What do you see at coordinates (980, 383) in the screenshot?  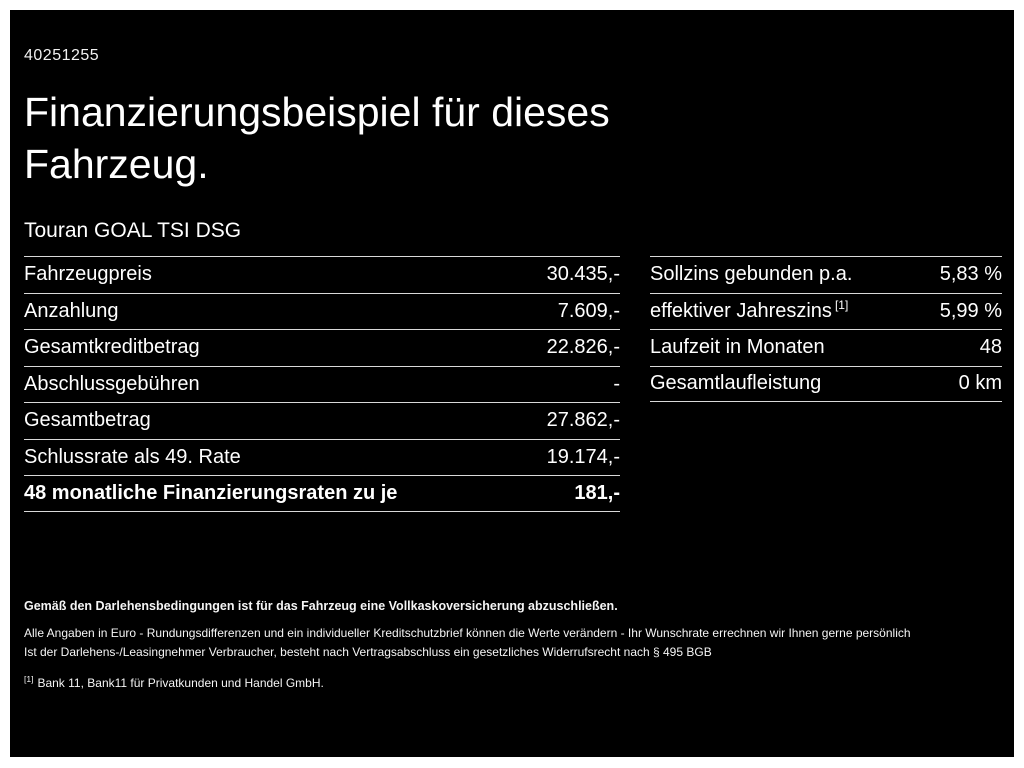 I see `row-value: 0 km` at bounding box center [980, 383].